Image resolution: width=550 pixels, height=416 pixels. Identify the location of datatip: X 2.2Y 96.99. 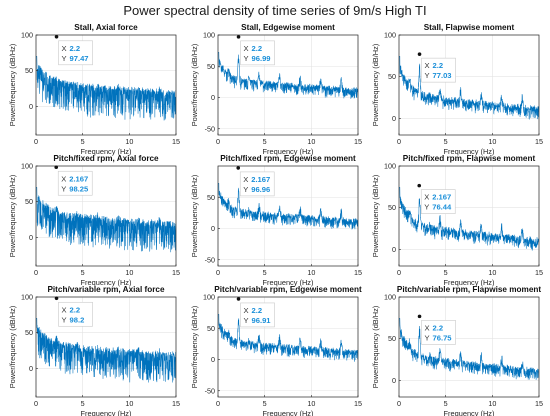
(257, 53).